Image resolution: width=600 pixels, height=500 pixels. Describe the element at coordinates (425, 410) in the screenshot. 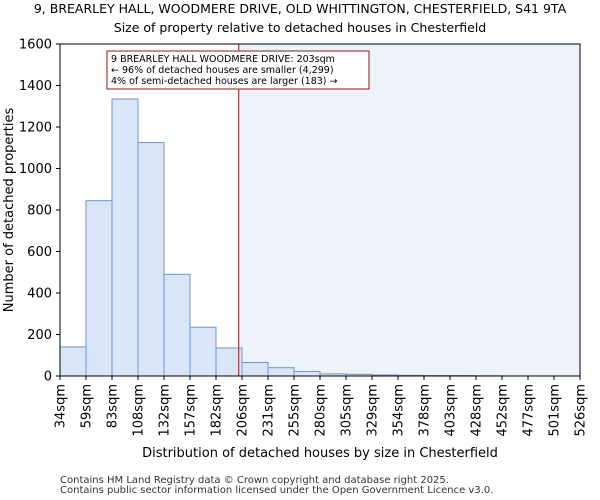

I see `x-tick-label: 378sqm` at that location.